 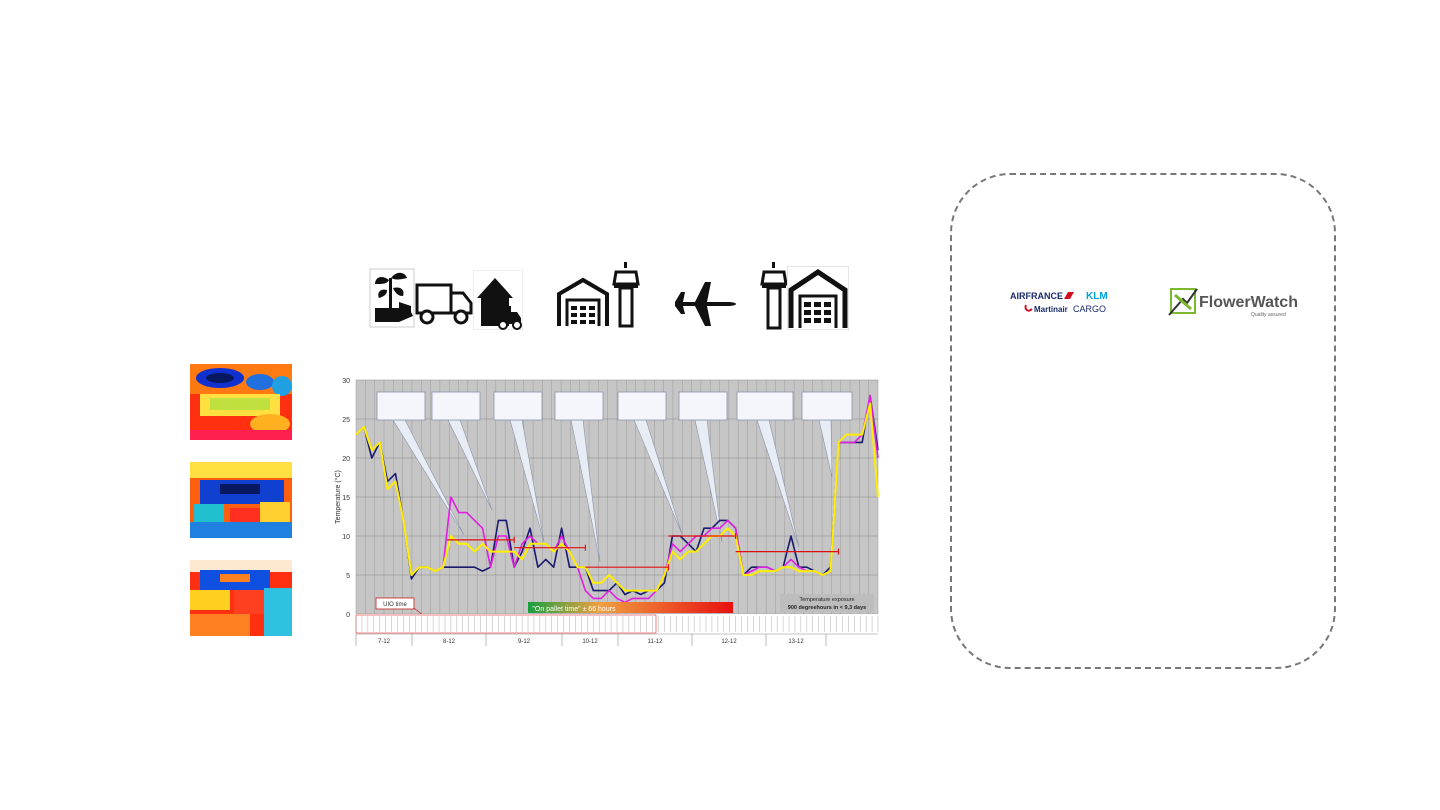 What do you see at coordinates (1089, 309) in the screenshot?
I see `afk-cargo: CARGO` at bounding box center [1089, 309].